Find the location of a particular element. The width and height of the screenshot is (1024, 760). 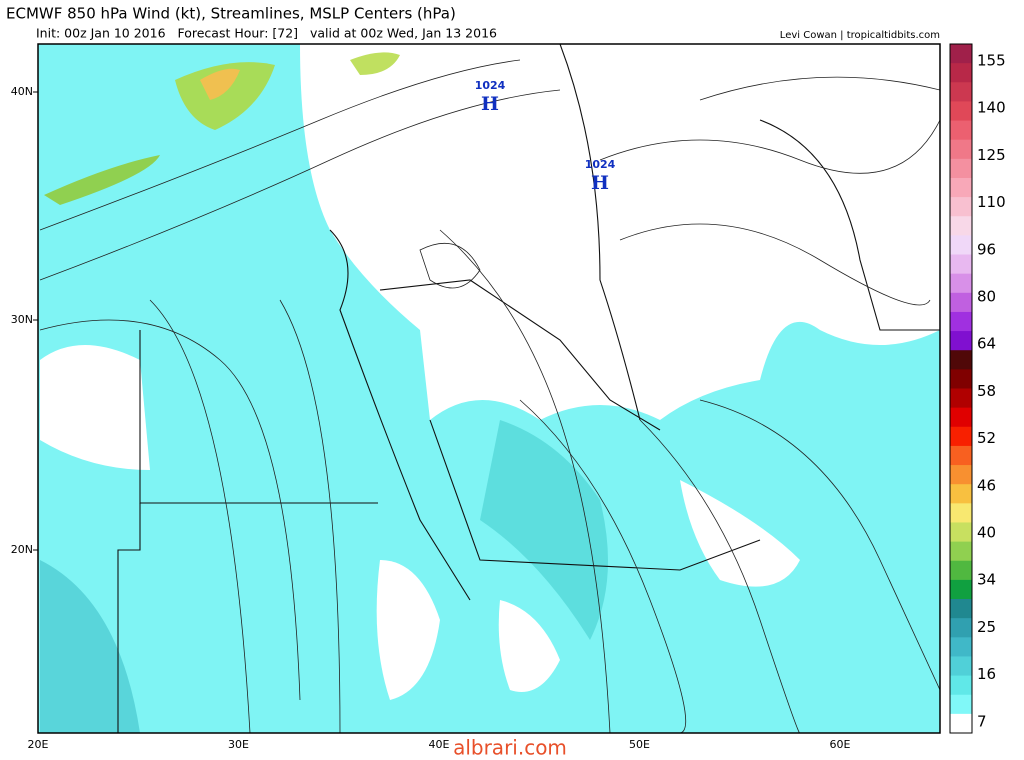

colorbar-label: 52 is located at coordinates (986, 438).